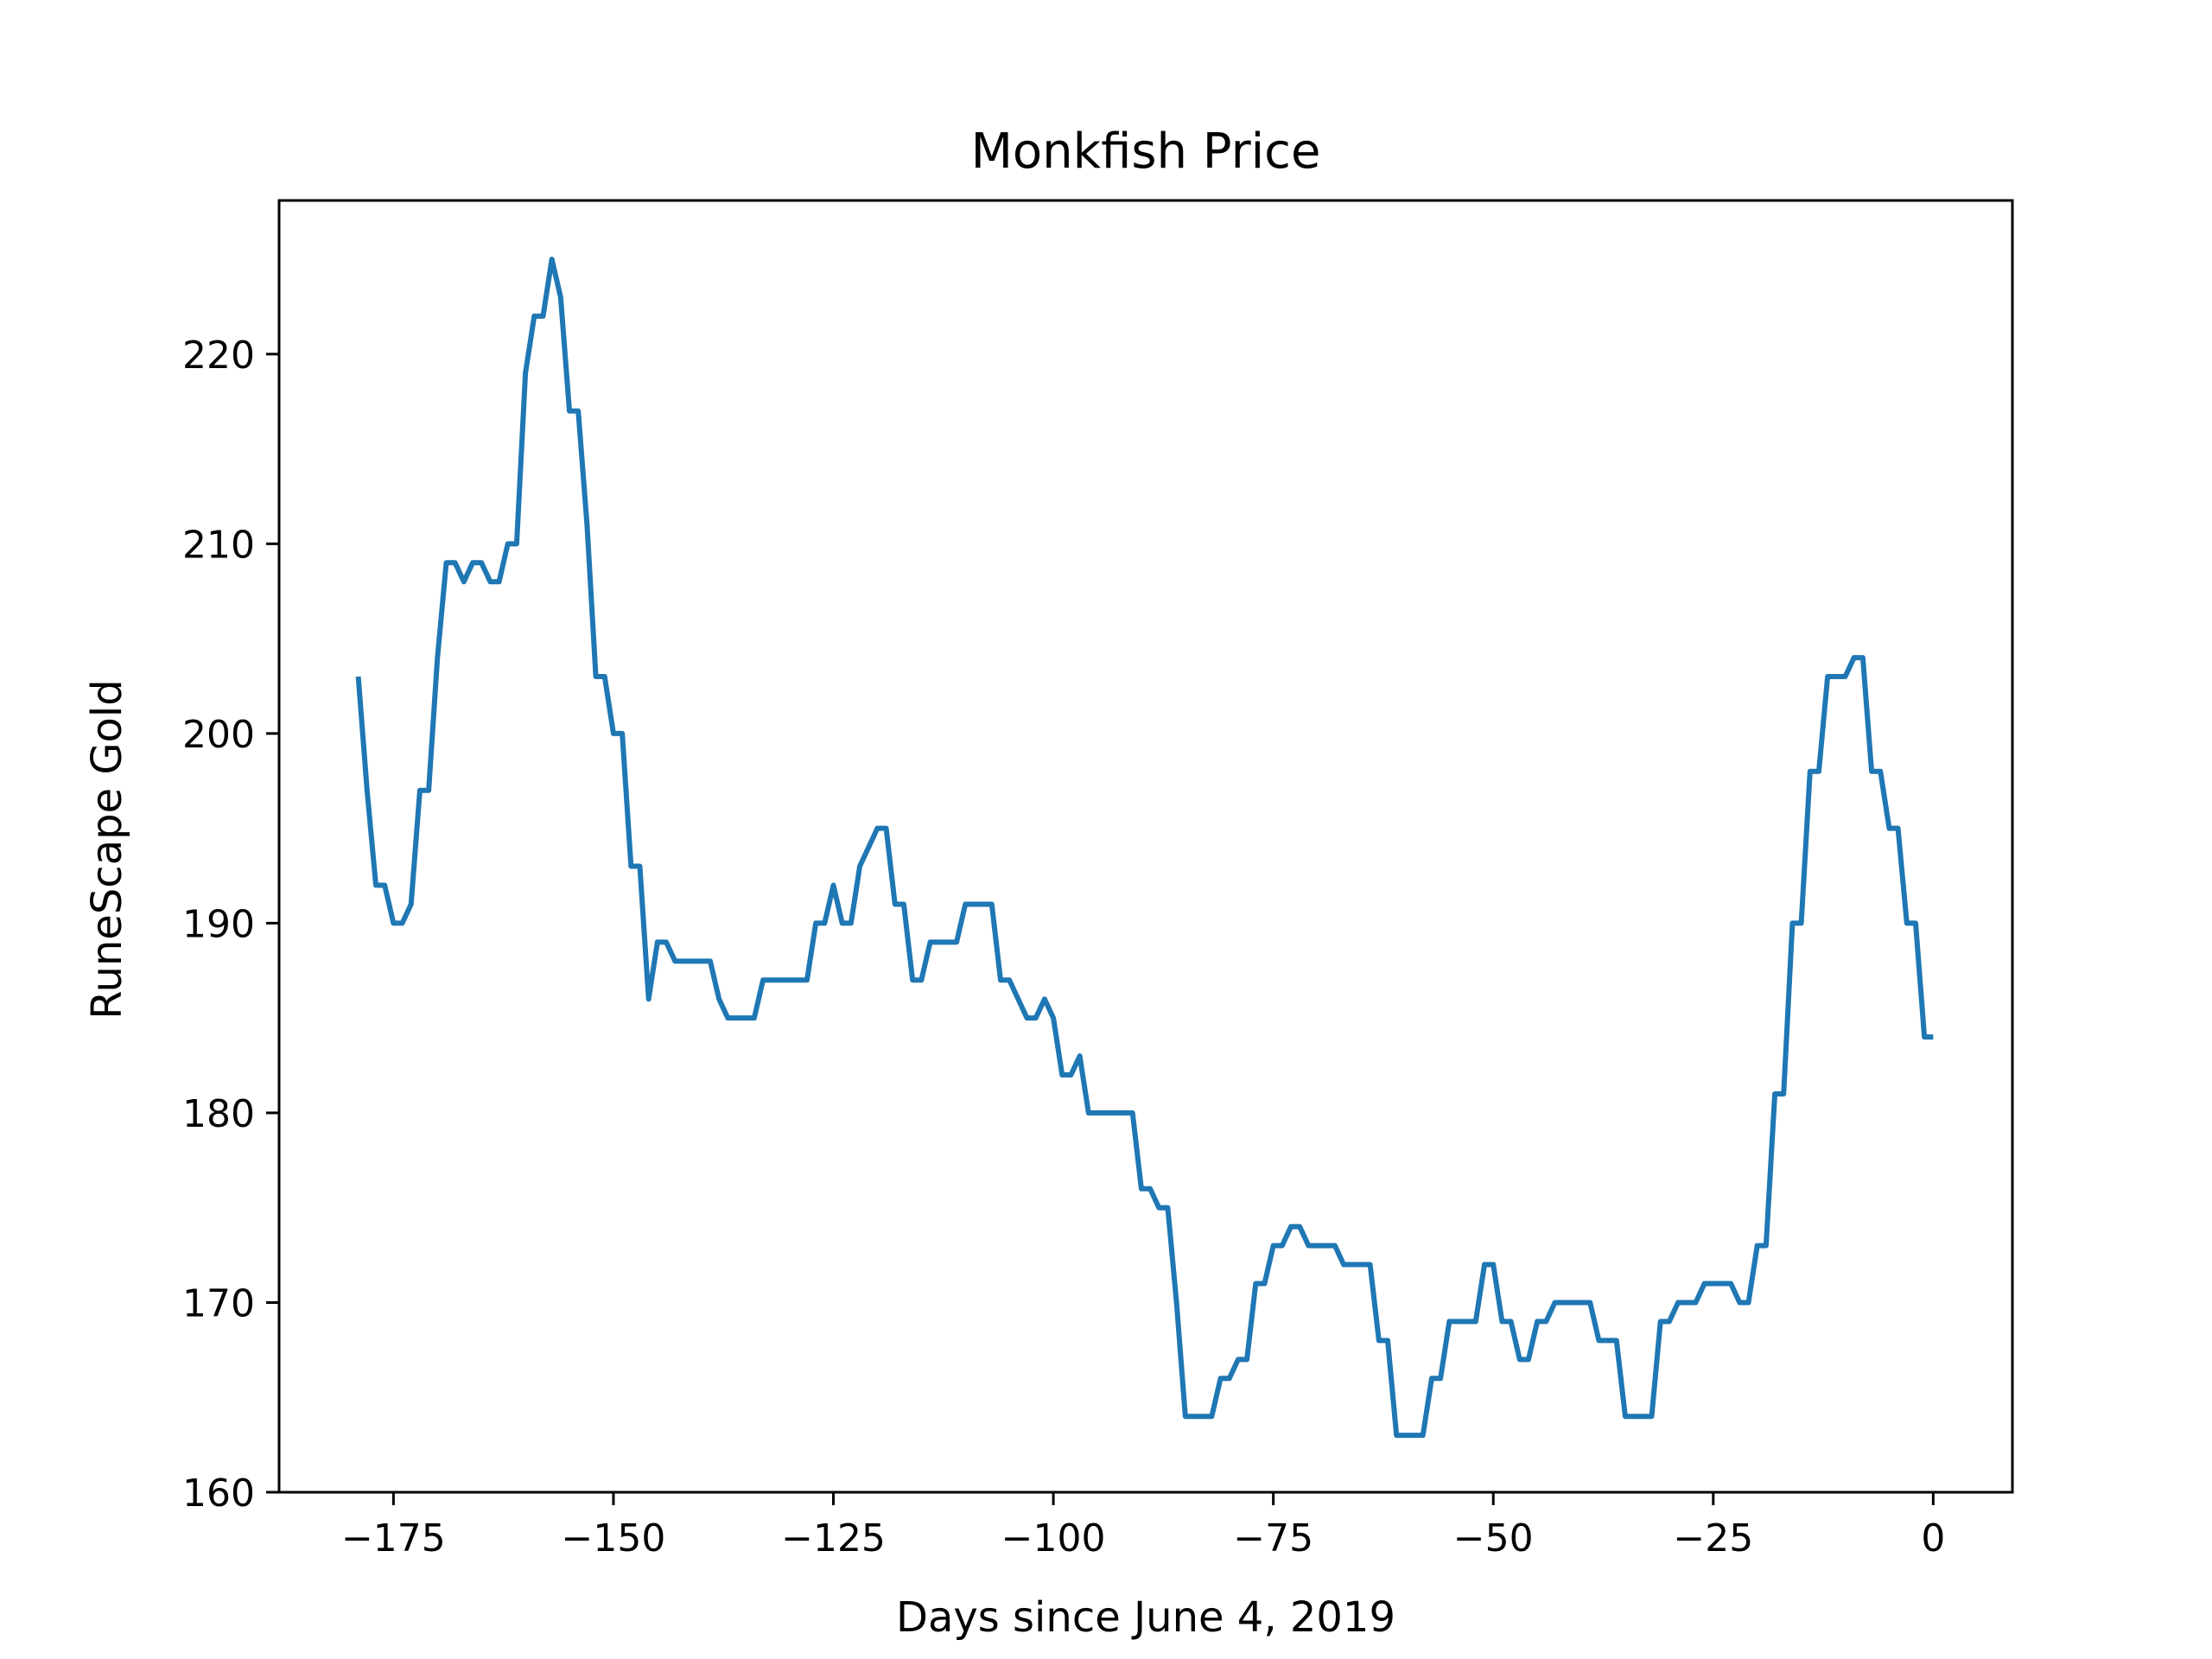 The height and width of the screenshot is (1659, 2212). What do you see at coordinates (1933, 1538) in the screenshot?
I see `x-tick-label: 0` at bounding box center [1933, 1538].